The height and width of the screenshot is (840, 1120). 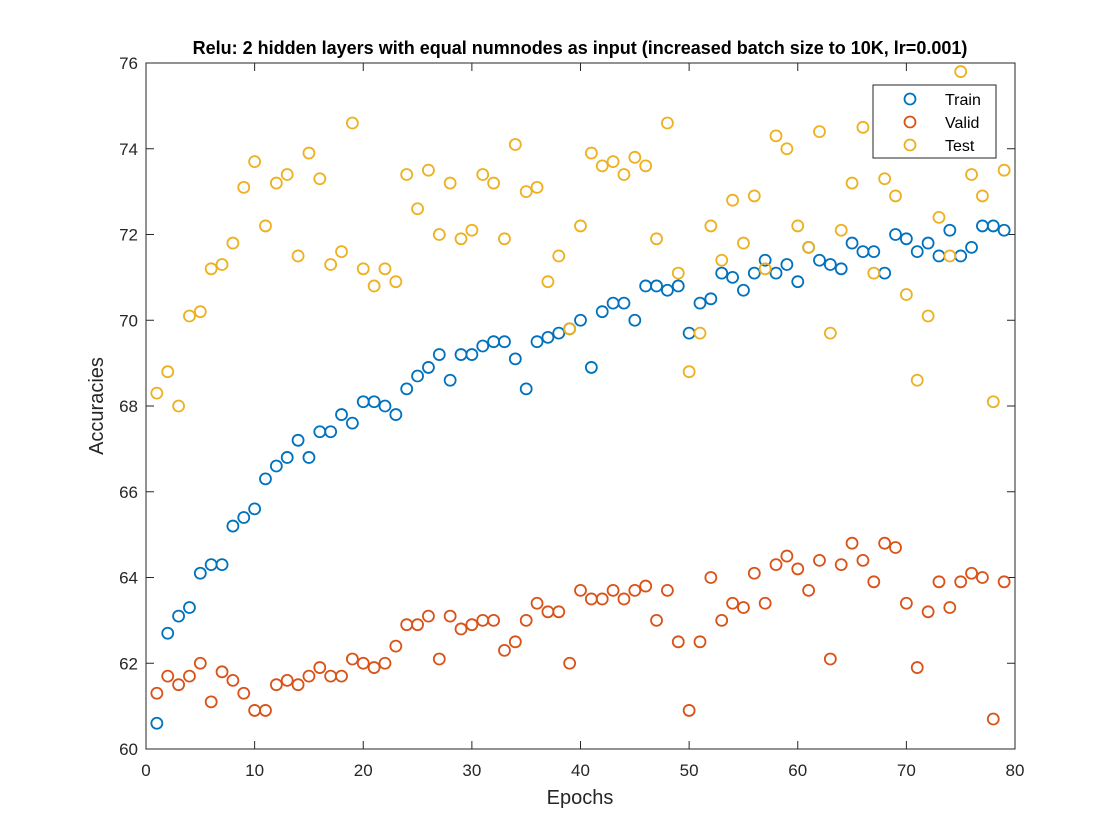 What do you see at coordinates (128, 320) in the screenshot?
I see `y-tick-label: 70` at bounding box center [128, 320].